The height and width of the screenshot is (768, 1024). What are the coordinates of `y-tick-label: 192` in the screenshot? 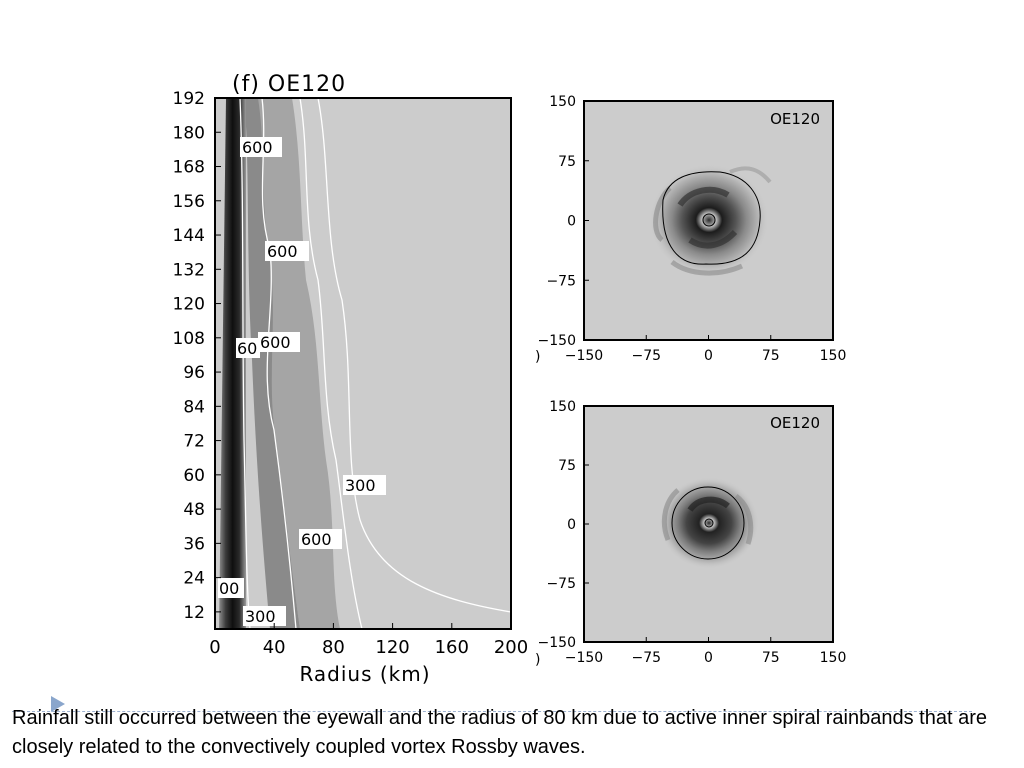 It's located at (189, 99).